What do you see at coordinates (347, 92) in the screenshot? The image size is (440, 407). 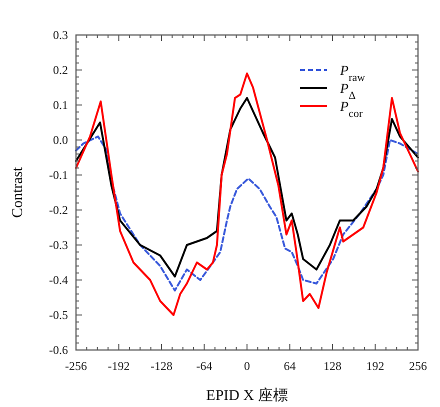 I see `legend-label: P$_{Δ}$` at bounding box center [347, 92].